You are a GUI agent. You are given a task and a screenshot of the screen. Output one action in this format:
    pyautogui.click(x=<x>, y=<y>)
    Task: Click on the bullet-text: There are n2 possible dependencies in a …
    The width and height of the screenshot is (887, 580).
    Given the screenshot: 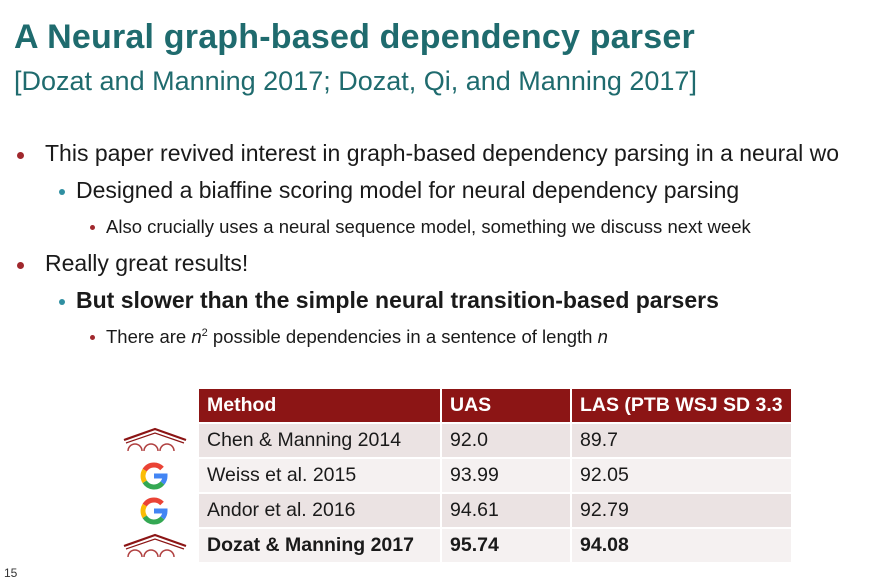 What is the action you would take?
    pyautogui.click(x=357, y=337)
    